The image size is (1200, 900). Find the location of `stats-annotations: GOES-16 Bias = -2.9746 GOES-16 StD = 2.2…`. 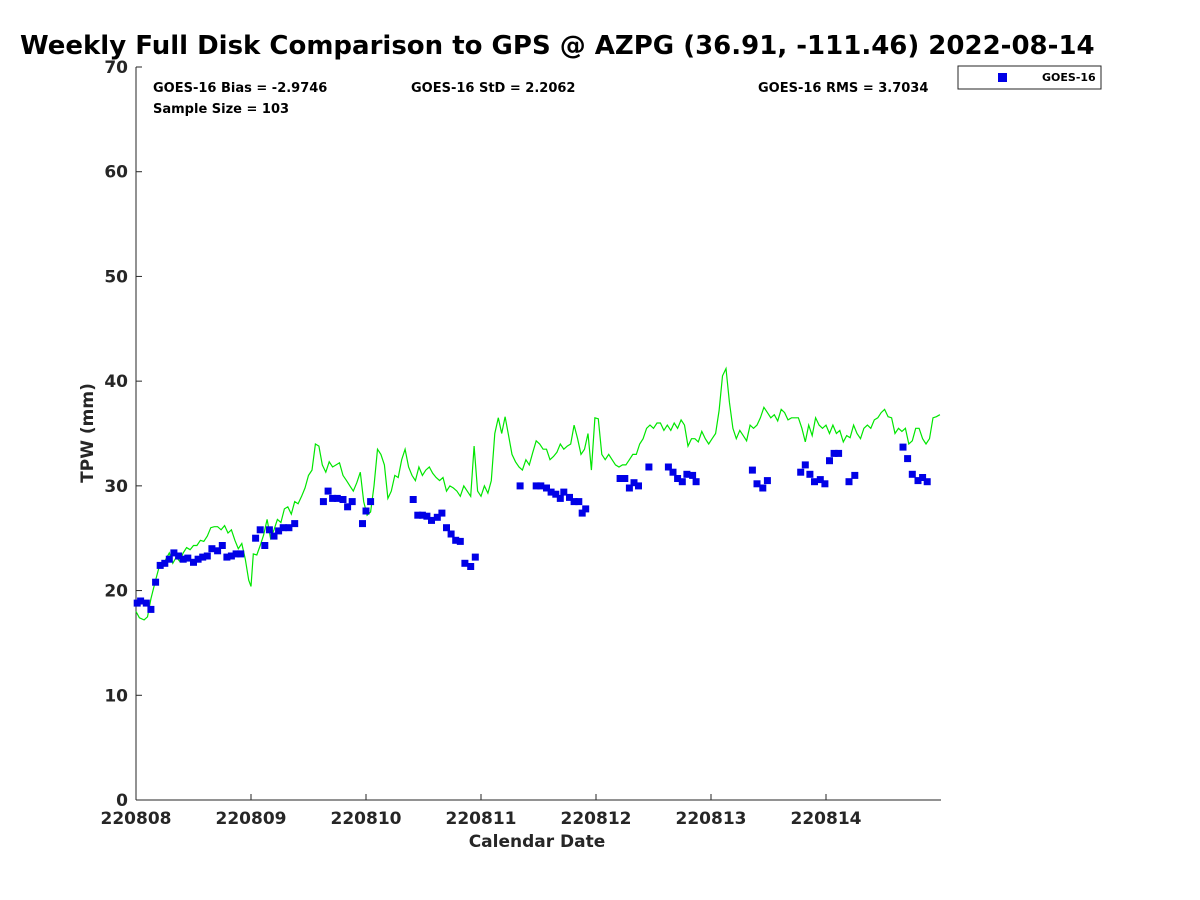

stats-annotations: GOES-16 Bias = -2.9746 GOES-16 StD = 2.2… is located at coordinates (540, 99).